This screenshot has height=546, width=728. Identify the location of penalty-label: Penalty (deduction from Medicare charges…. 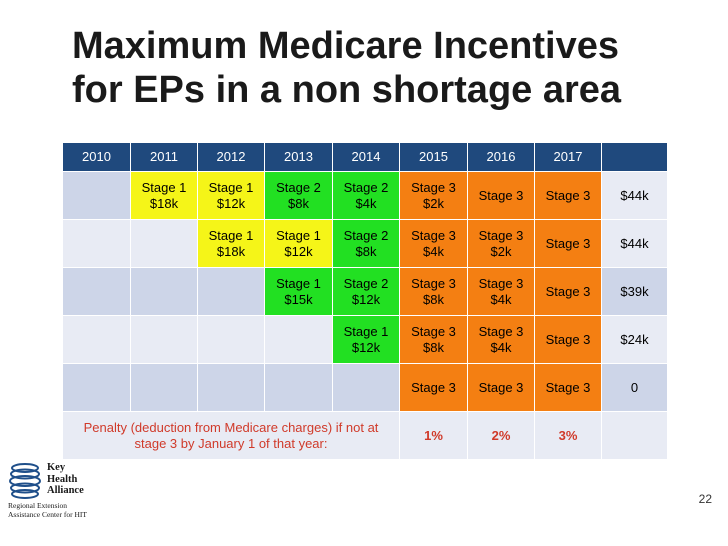
(231, 435).